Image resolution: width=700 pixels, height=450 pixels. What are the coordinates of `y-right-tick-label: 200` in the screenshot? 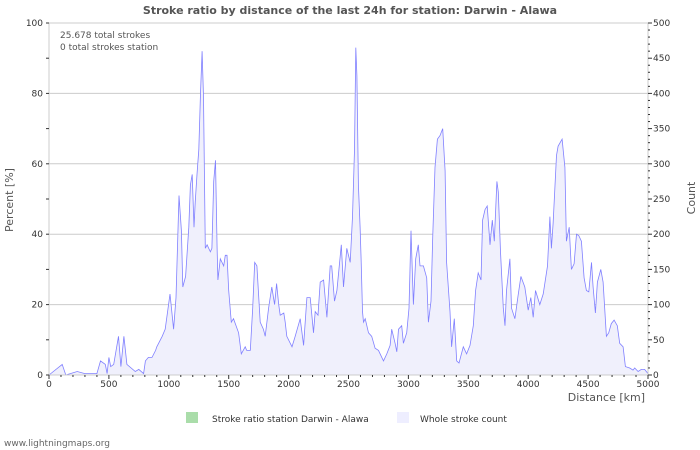 It's located at (661, 235).